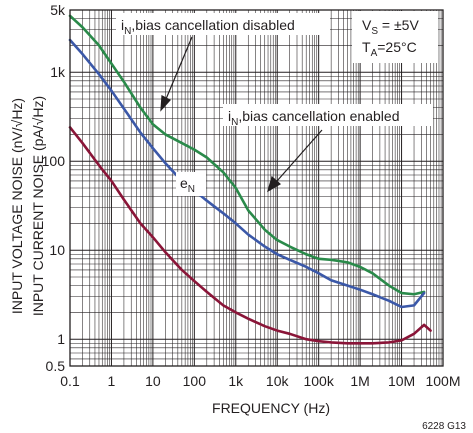 The image size is (473, 433). What do you see at coordinates (401, 381) in the screenshot?
I see `x-tick-label: 10M` at bounding box center [401, 381].